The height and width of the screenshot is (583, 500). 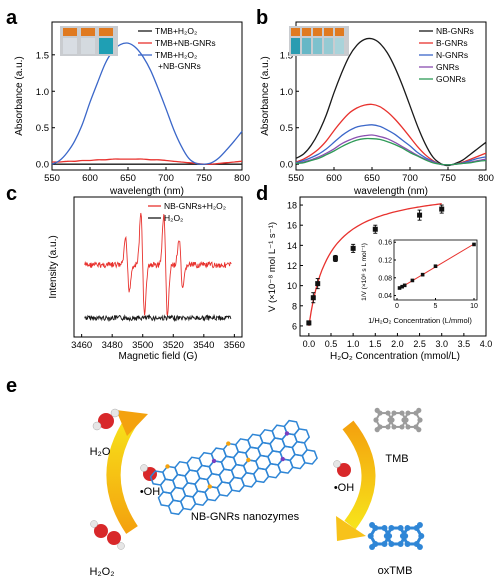 I want to click on panel-a-xtick-label-4: 750, so click(x=204, y=178).